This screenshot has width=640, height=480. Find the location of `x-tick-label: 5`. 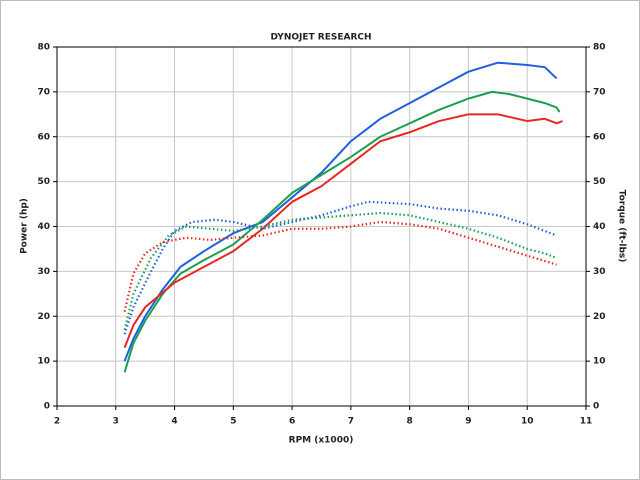

x-tick-label: 5 is located at coordinates (233, 422).